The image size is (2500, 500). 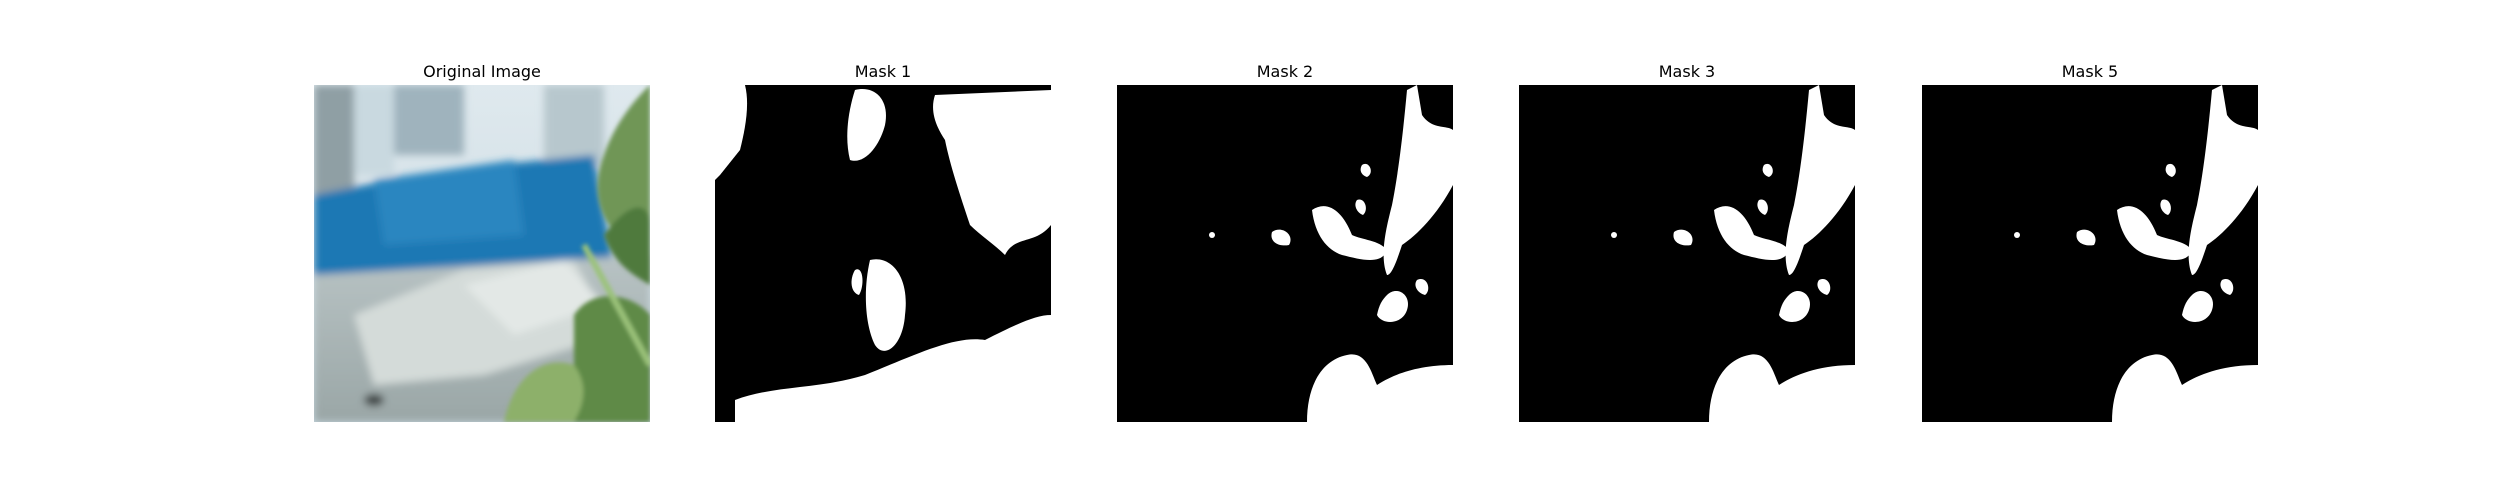 What do you see at coordinates (1285, 71) in the screenshot?
I see `panel-title: Mask 2` at bounding box center [1285, 71].